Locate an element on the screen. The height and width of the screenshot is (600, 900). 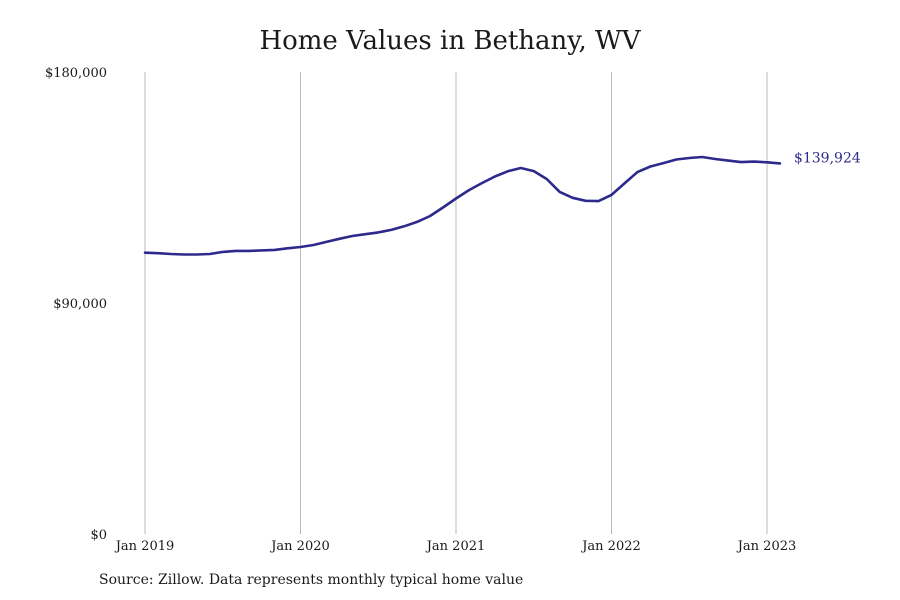
x-tick-label: Jan 2022 is located at coordinates (610, 546).